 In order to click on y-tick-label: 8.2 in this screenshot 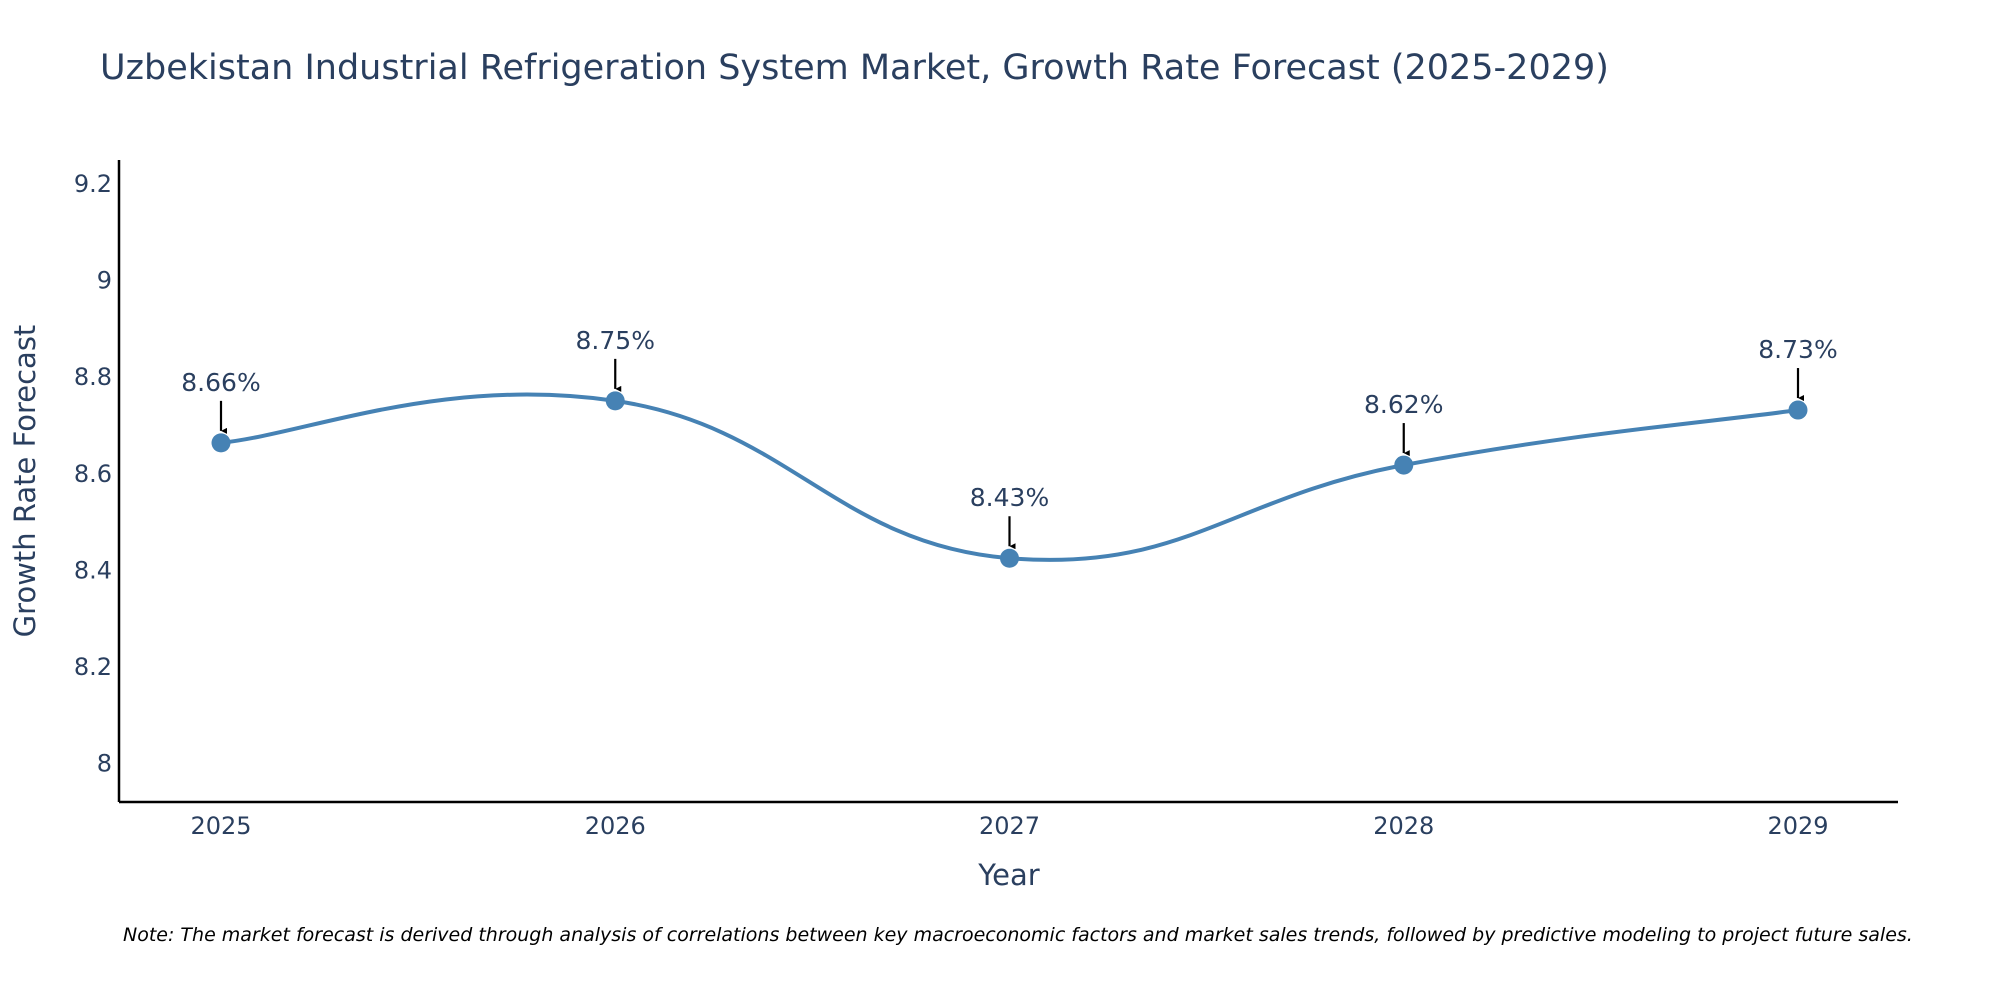, I will do `click(93, 667)`.